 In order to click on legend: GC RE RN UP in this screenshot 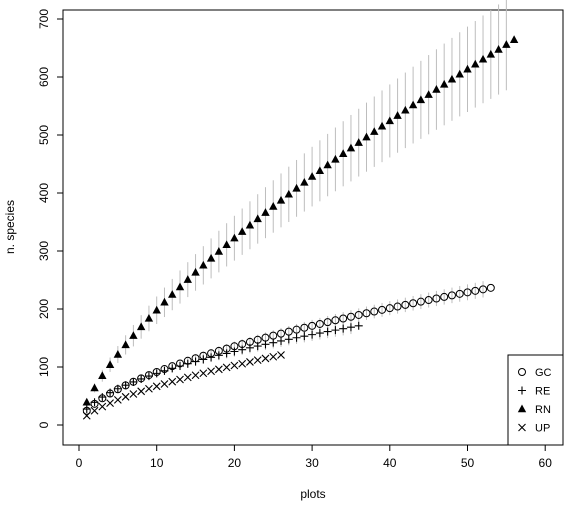, I will do `click(535, 400)`.